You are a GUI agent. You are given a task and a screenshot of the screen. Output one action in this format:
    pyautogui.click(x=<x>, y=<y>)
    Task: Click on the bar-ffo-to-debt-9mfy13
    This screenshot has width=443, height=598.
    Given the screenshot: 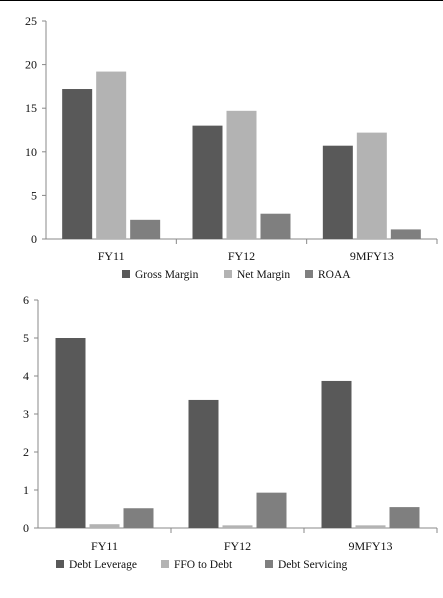 What is the action you would take?
    pyautogui.click(x=370, y=526)
    